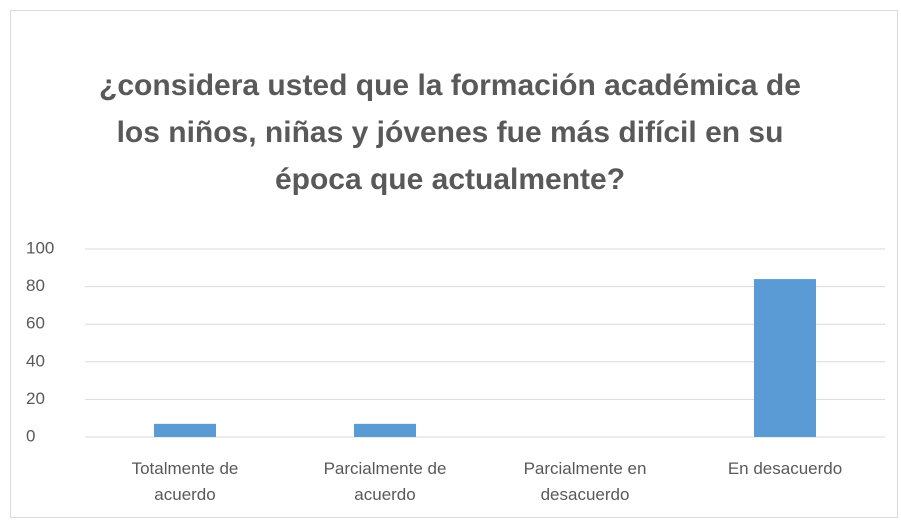 This screenshot has width=901, height=520. Describe the element at coordinates (785, 468) in the screenshot. I see `x-tick-label: En desacuerdo` at that location.